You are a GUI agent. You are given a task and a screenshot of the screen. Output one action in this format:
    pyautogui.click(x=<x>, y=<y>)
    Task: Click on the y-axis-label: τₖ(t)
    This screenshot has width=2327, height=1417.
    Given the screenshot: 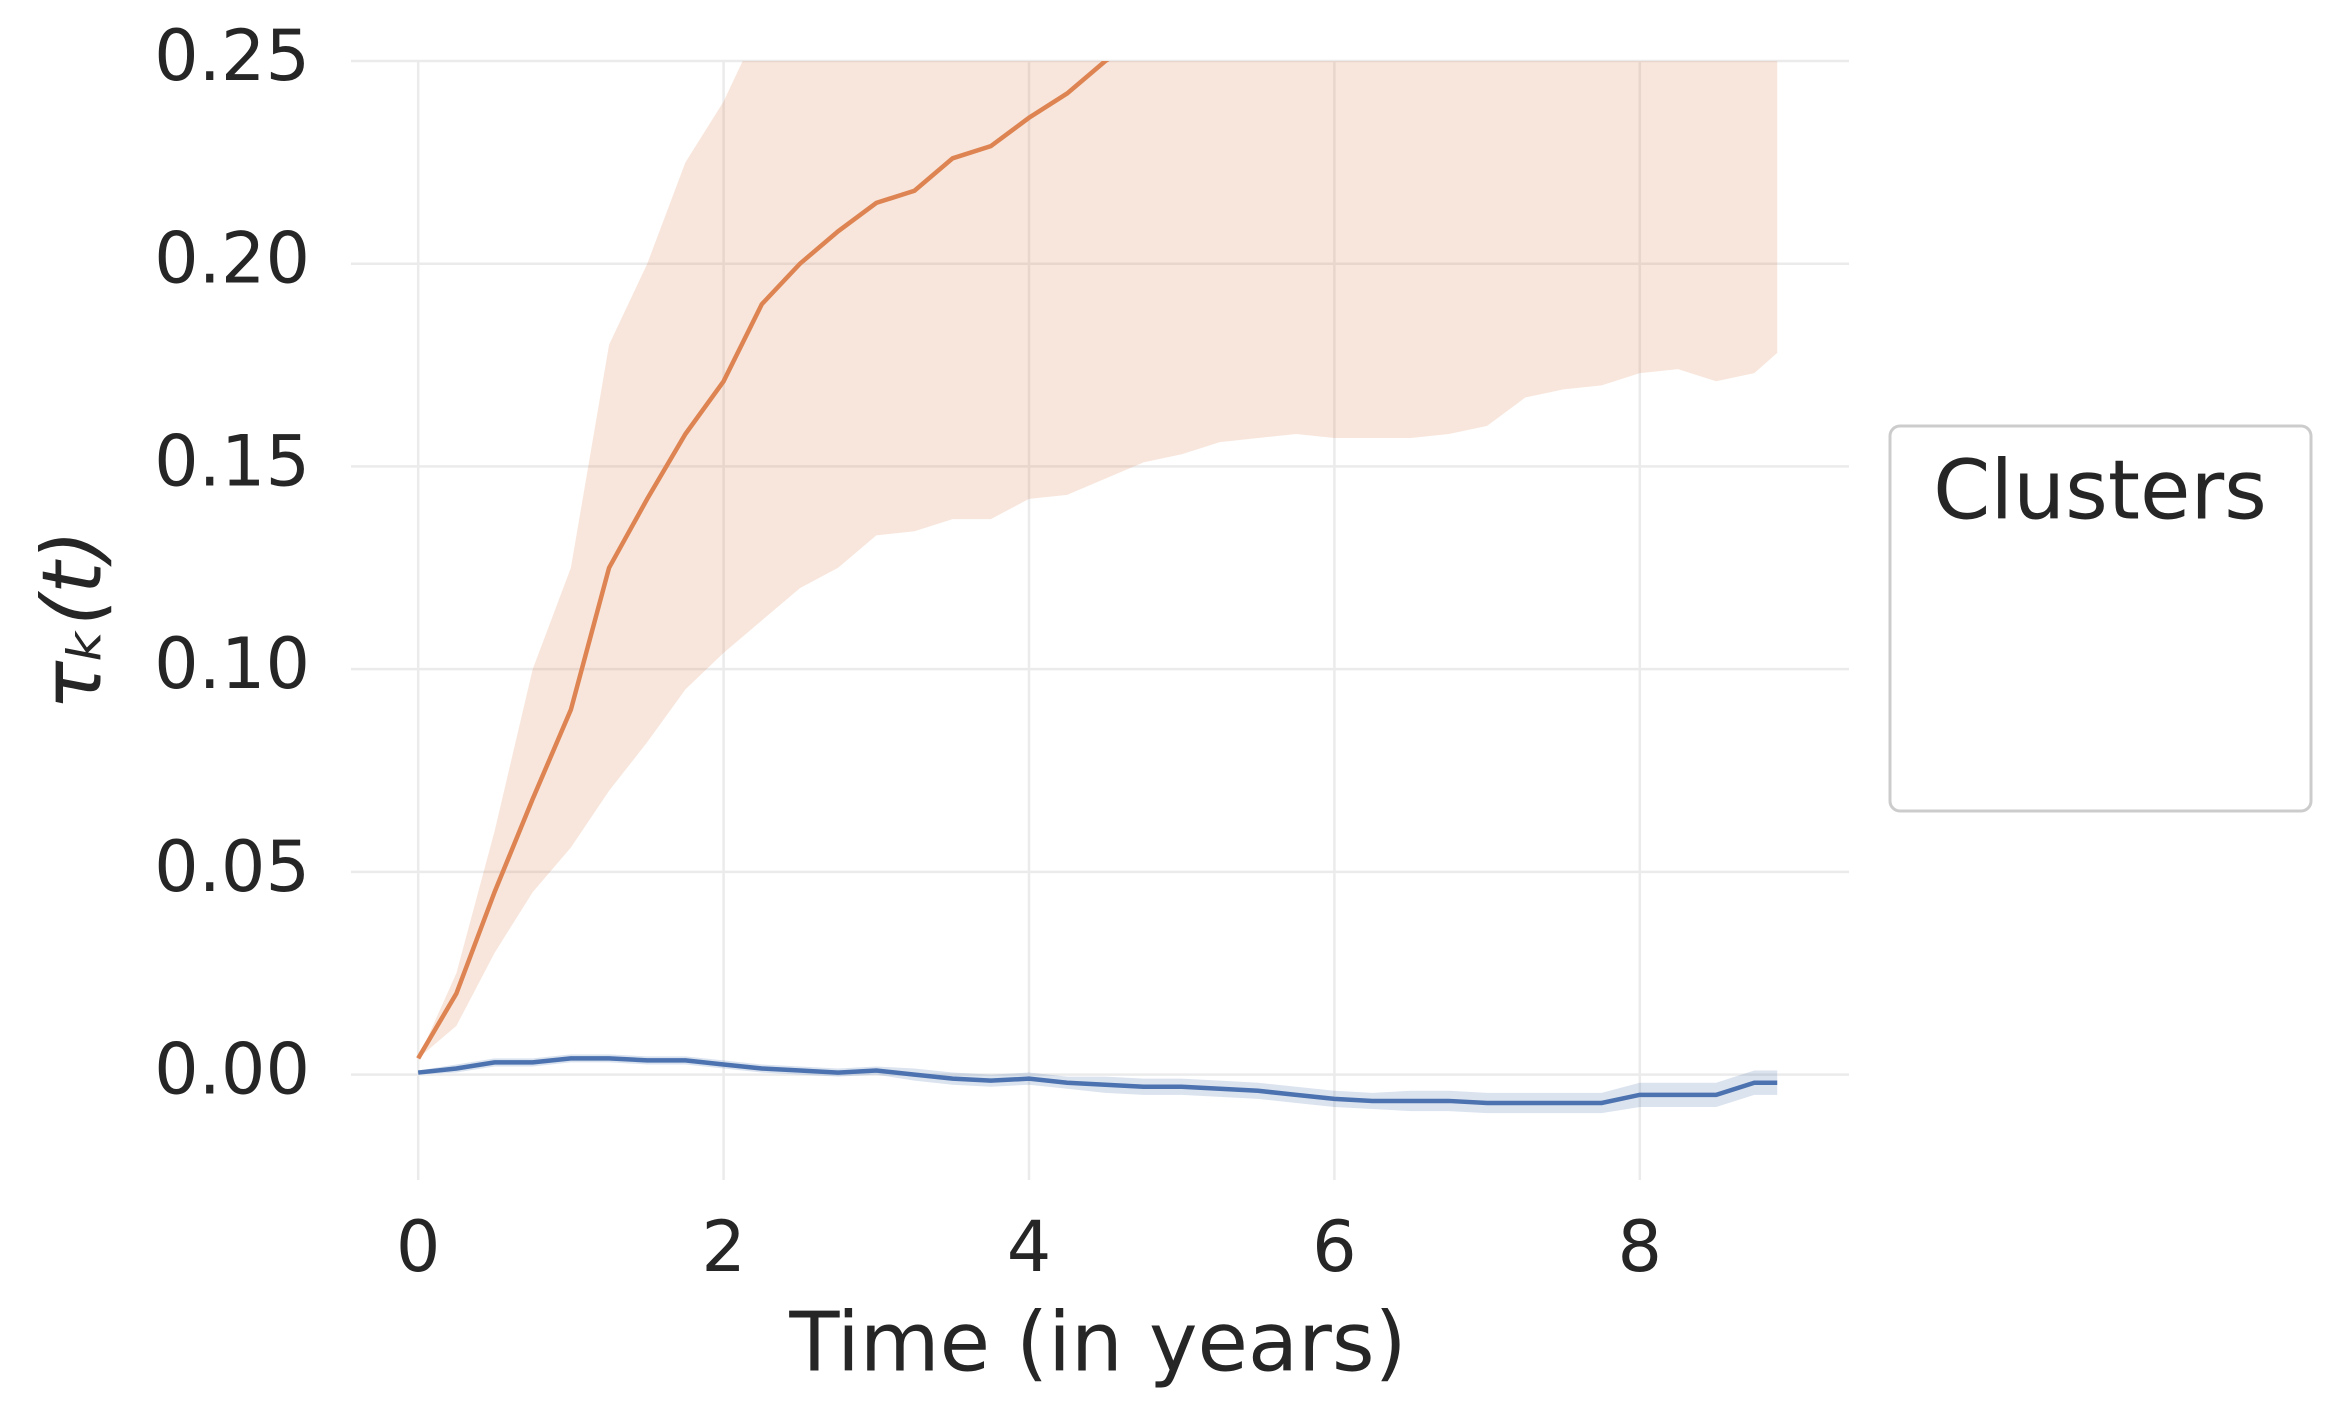 What is the action you would take?
    pyautogui.click(x=72, y=620)
    